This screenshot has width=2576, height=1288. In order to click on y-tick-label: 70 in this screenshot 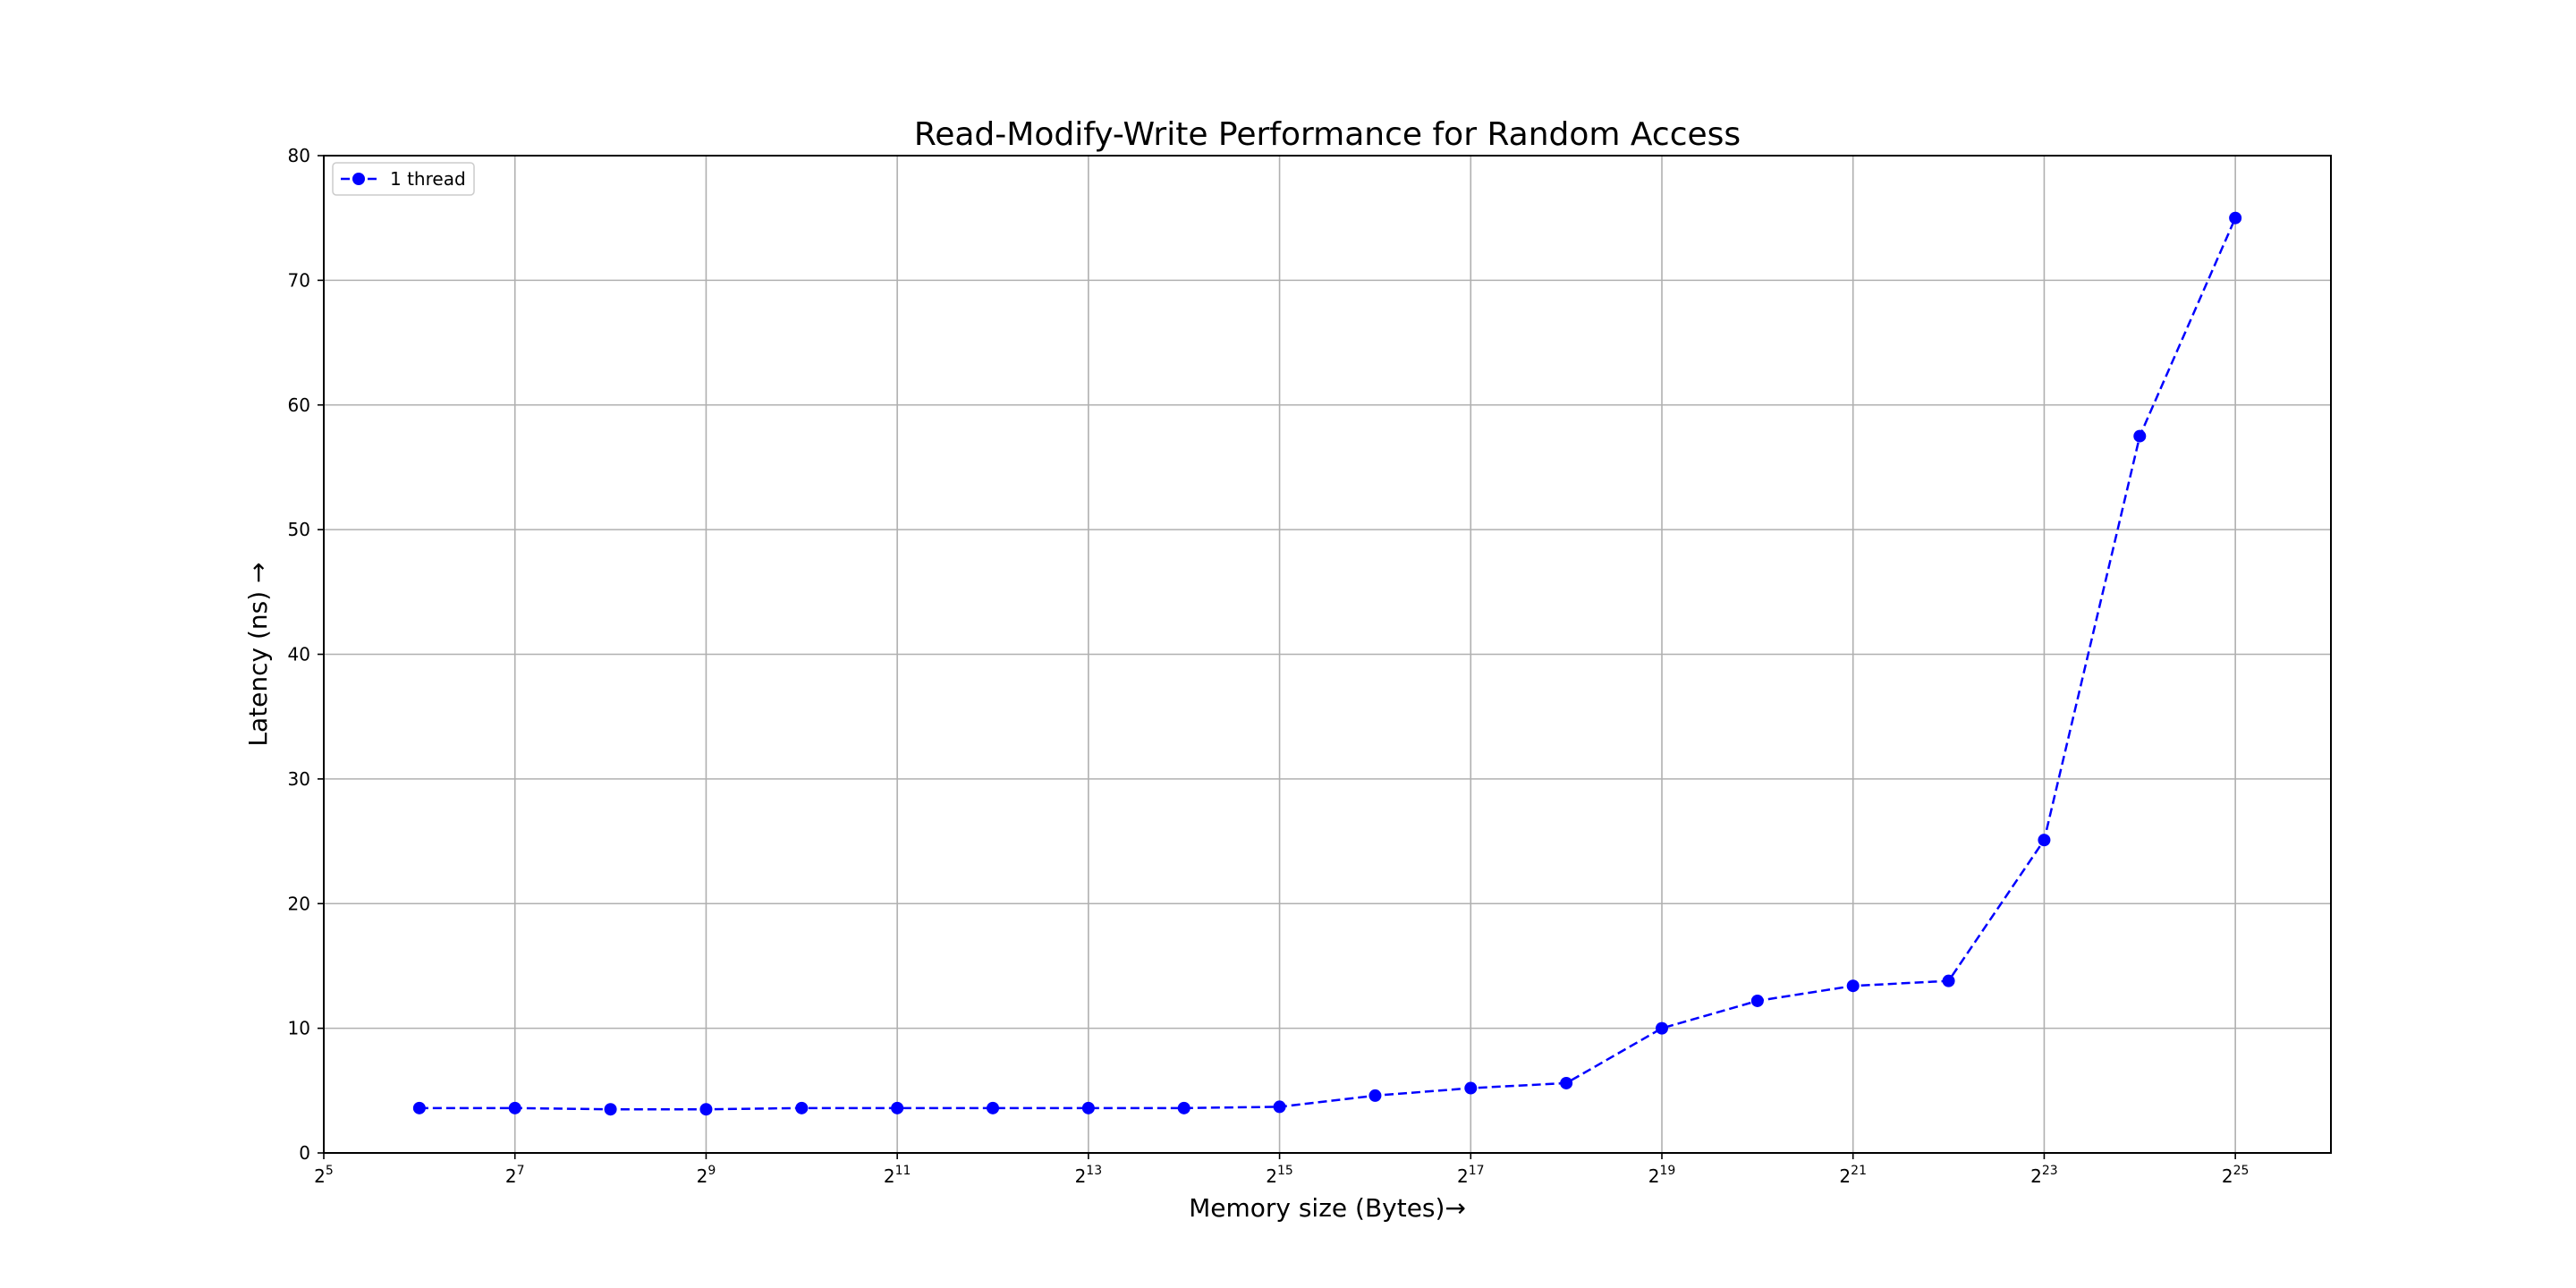, I will do `click(299, 280)`.